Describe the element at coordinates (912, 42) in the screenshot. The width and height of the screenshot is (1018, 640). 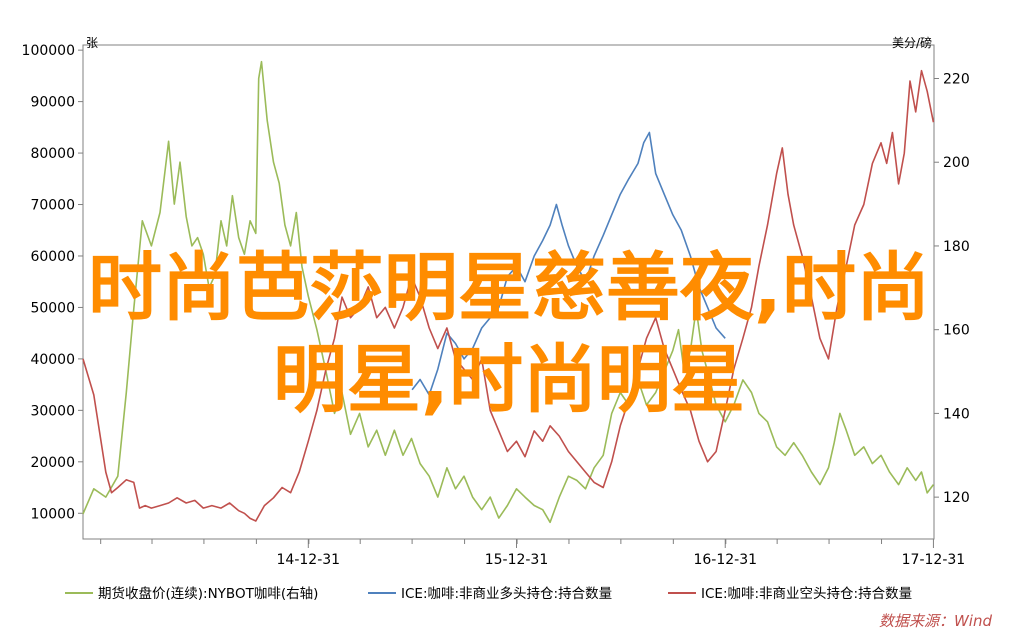
I see `right-axis-unit: 美分/磅` at that location.